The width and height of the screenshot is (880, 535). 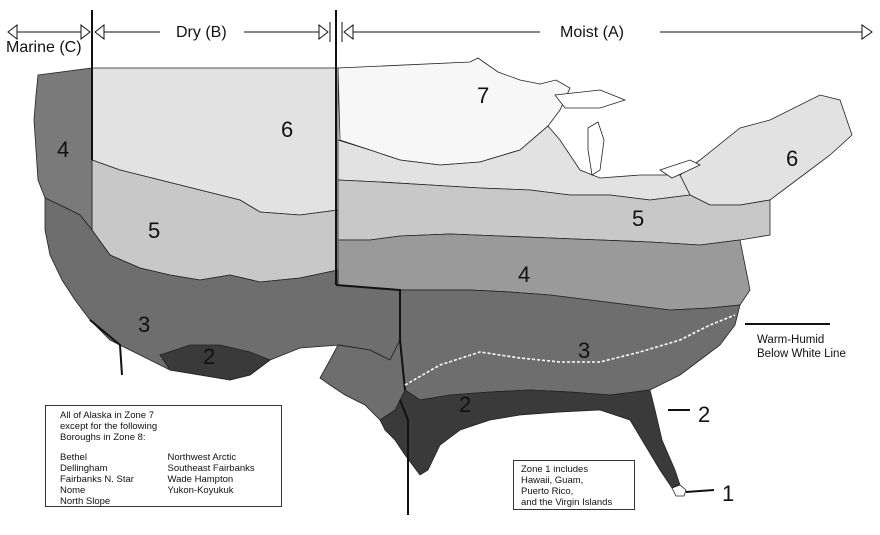 I want to click on zone-2-southwest-region, so click(x=215, y=362).